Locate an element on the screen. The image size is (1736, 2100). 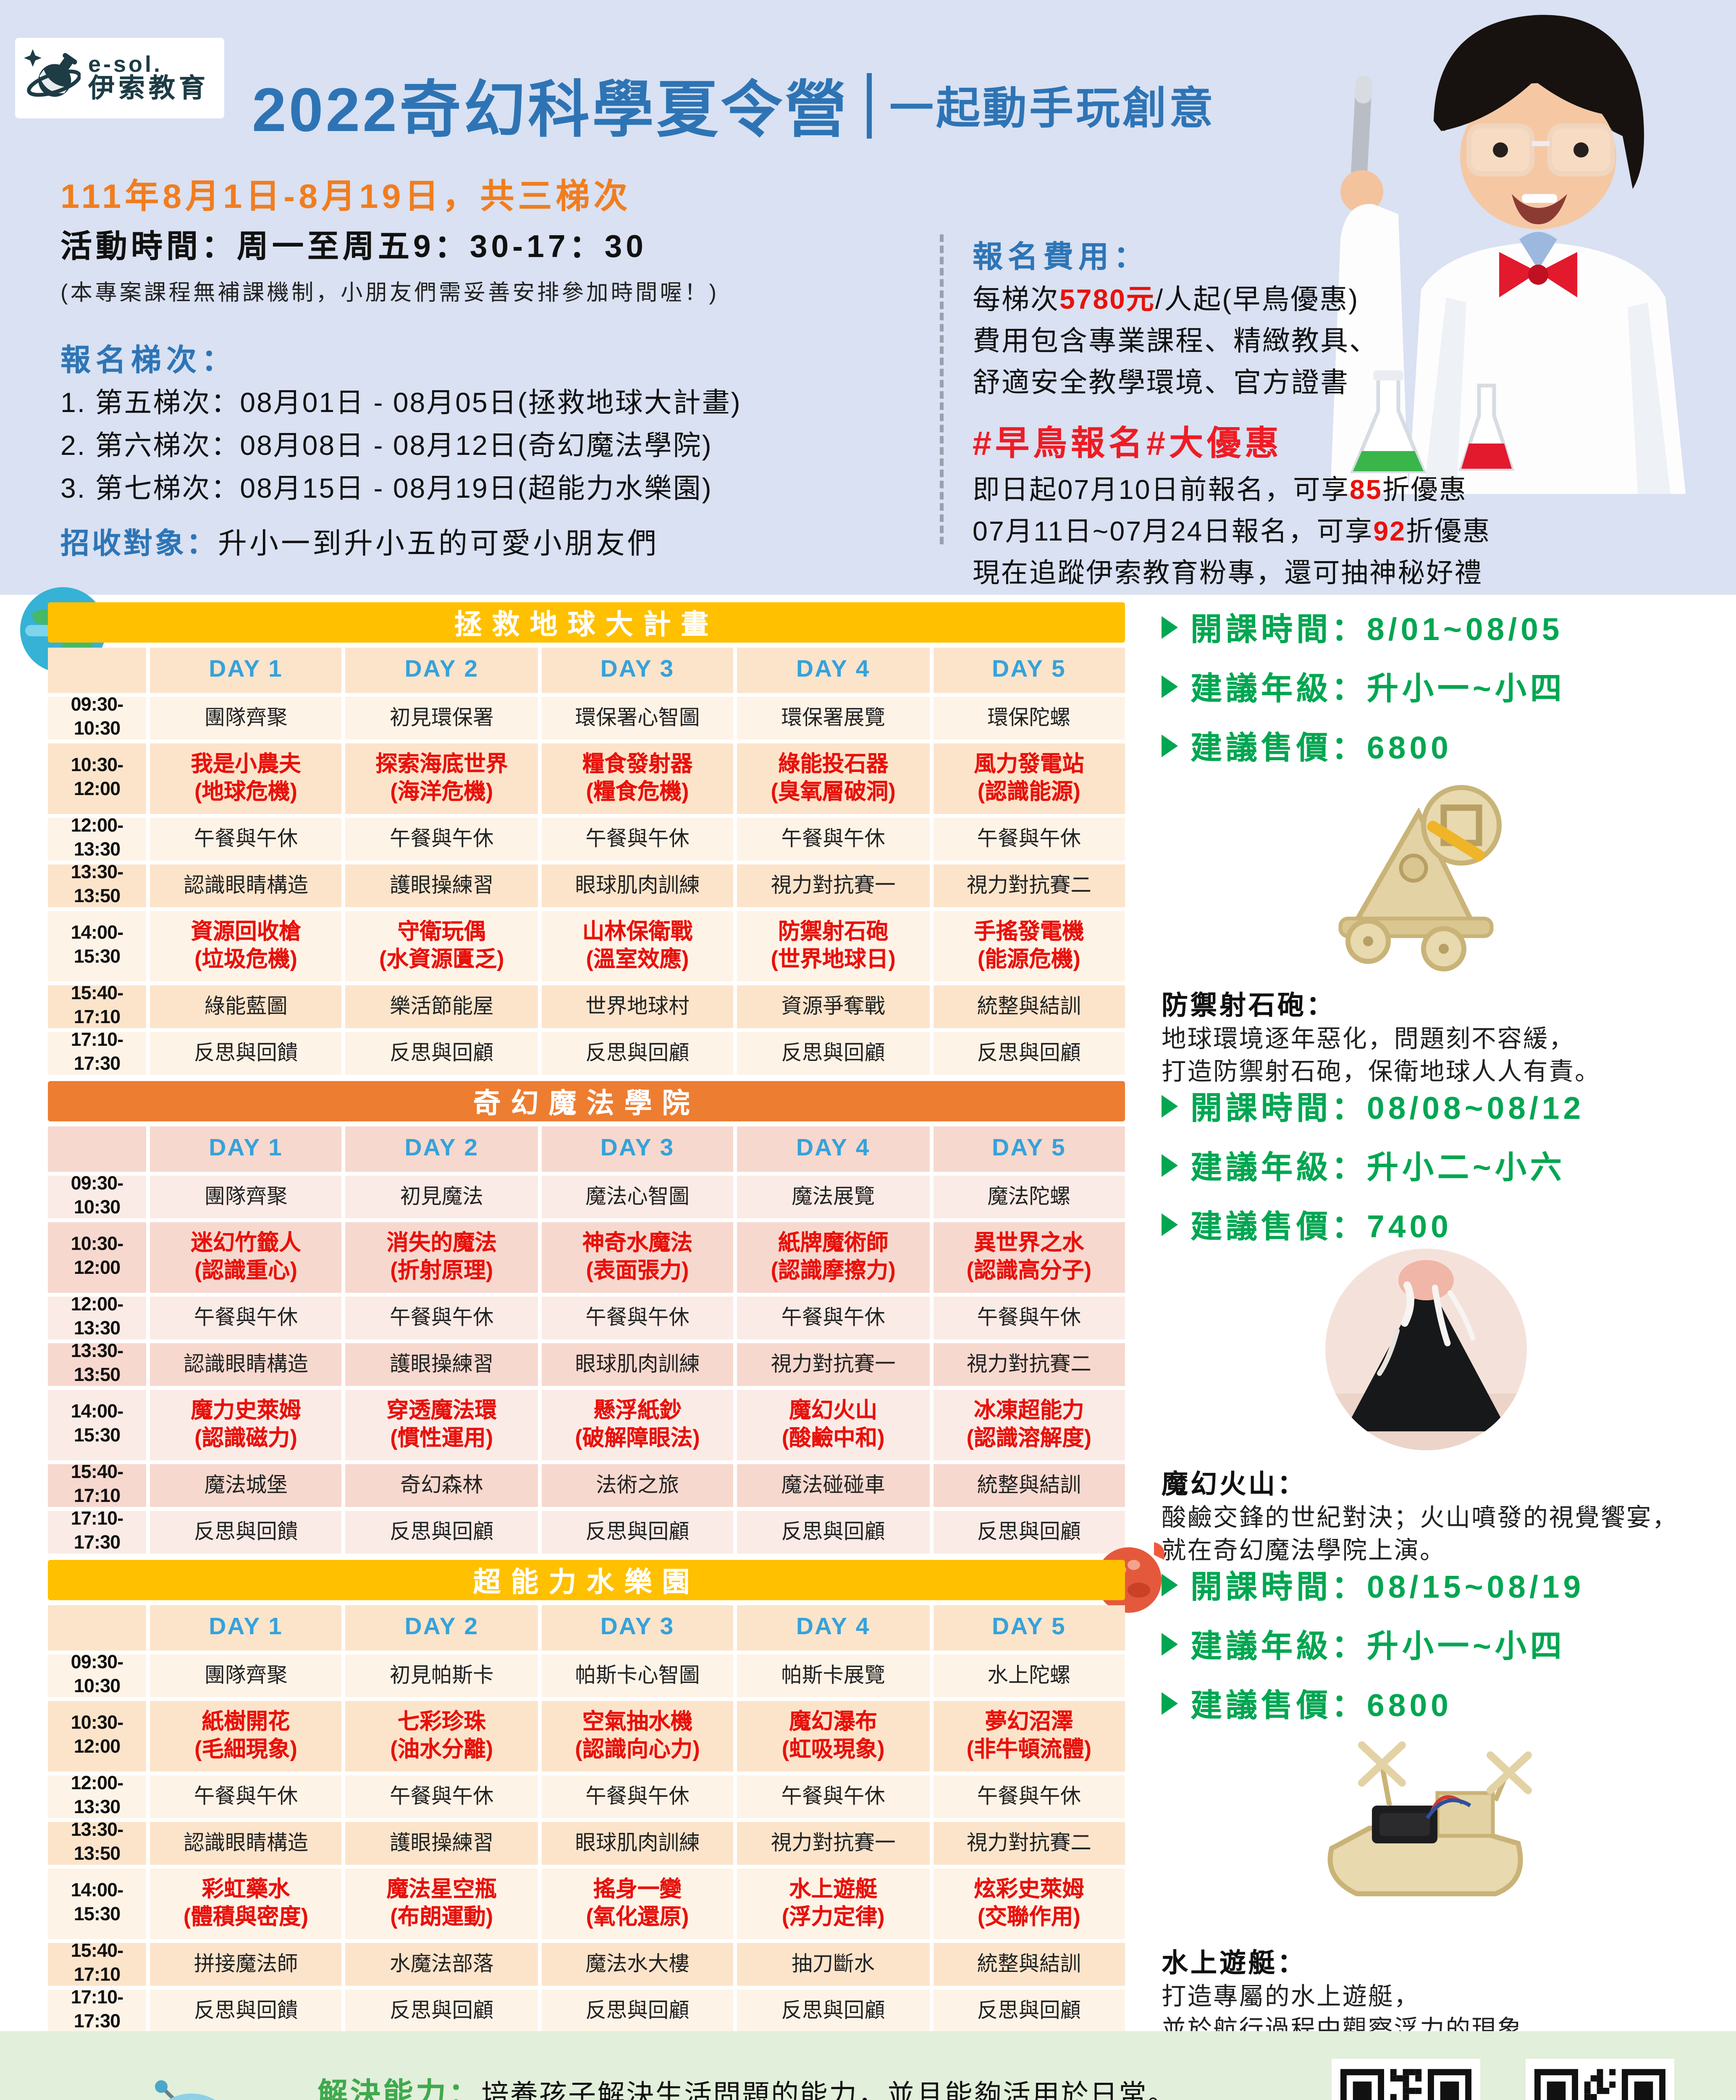
activity-time-line: 活動時間：周一至周五9：30-17：30 is located at coordinates (353, 244).